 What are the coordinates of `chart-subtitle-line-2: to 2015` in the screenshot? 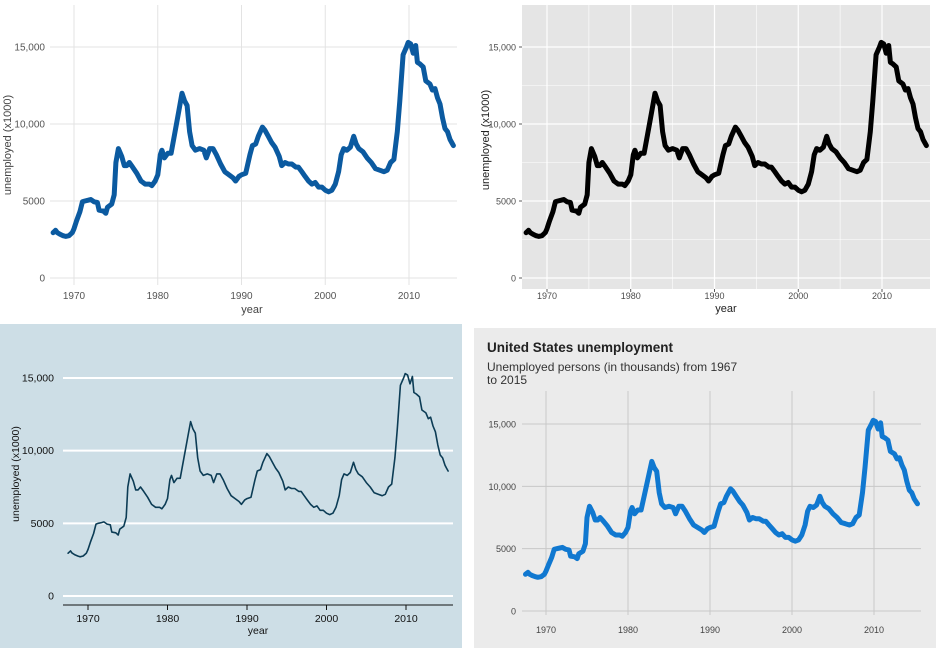 It's located at (507, 380).